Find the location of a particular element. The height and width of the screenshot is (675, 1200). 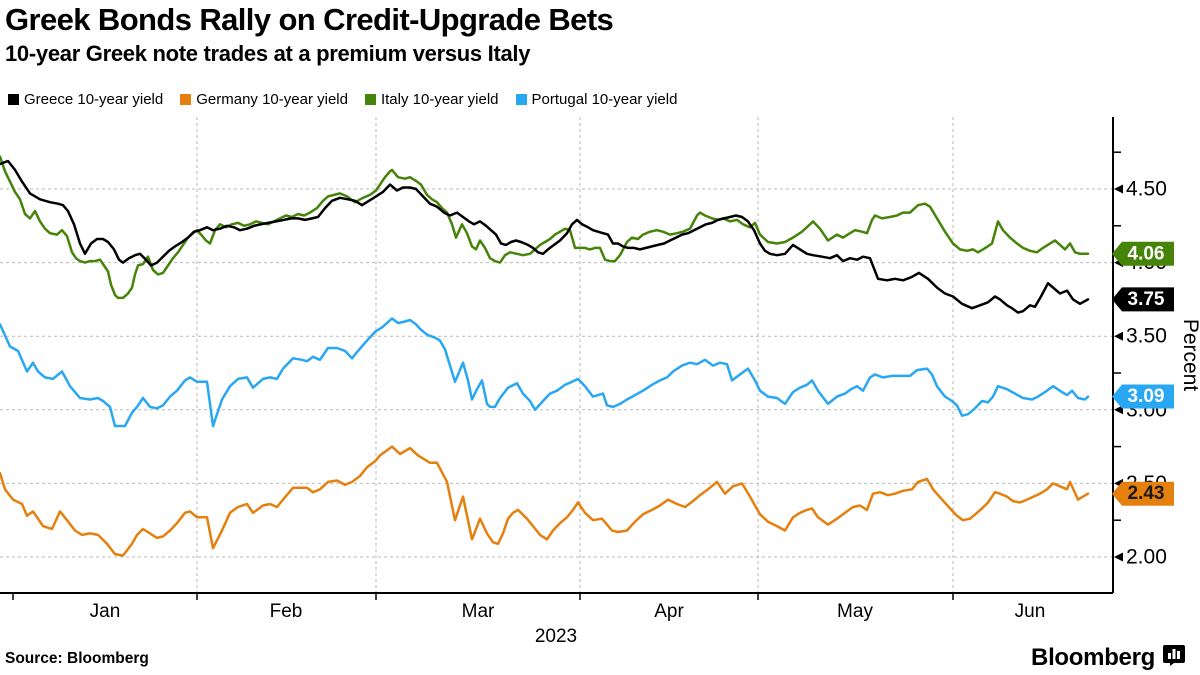

legend-item-greece: Greece 10-year yield is located at coordinates (85, 99).